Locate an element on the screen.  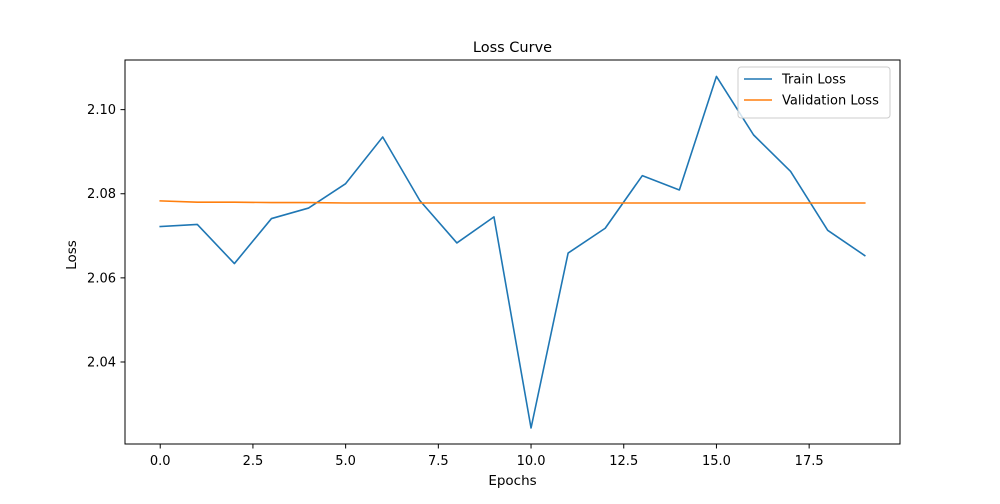
y-axis-ticks: 2.04 2.06 2.08 2.10 is located at coordinates (106, 236).